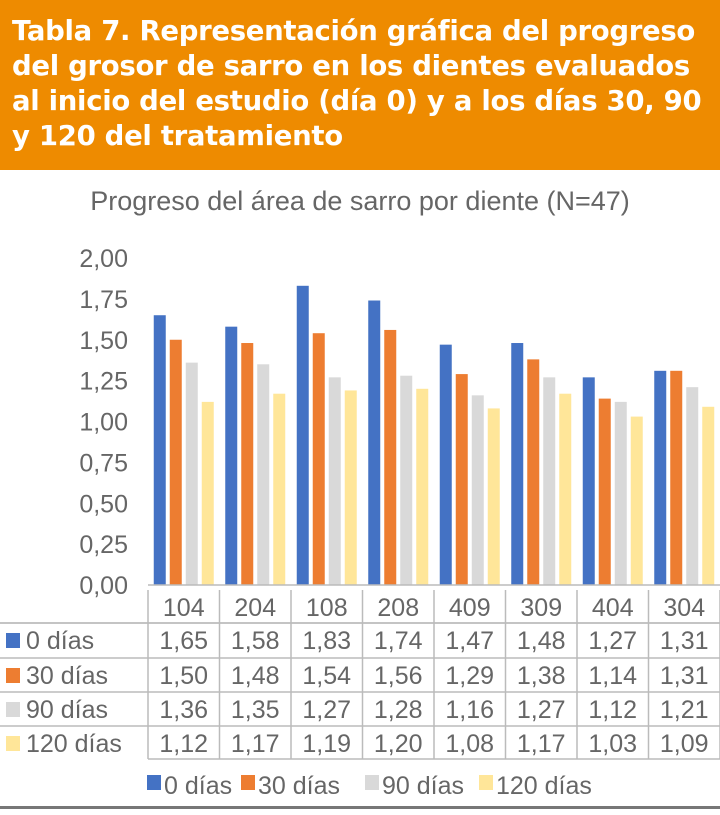  What do you see at coordinates (183, 676) in the screenshot?
I see `table-cell: 1,50` at bounding box center [183, 676].